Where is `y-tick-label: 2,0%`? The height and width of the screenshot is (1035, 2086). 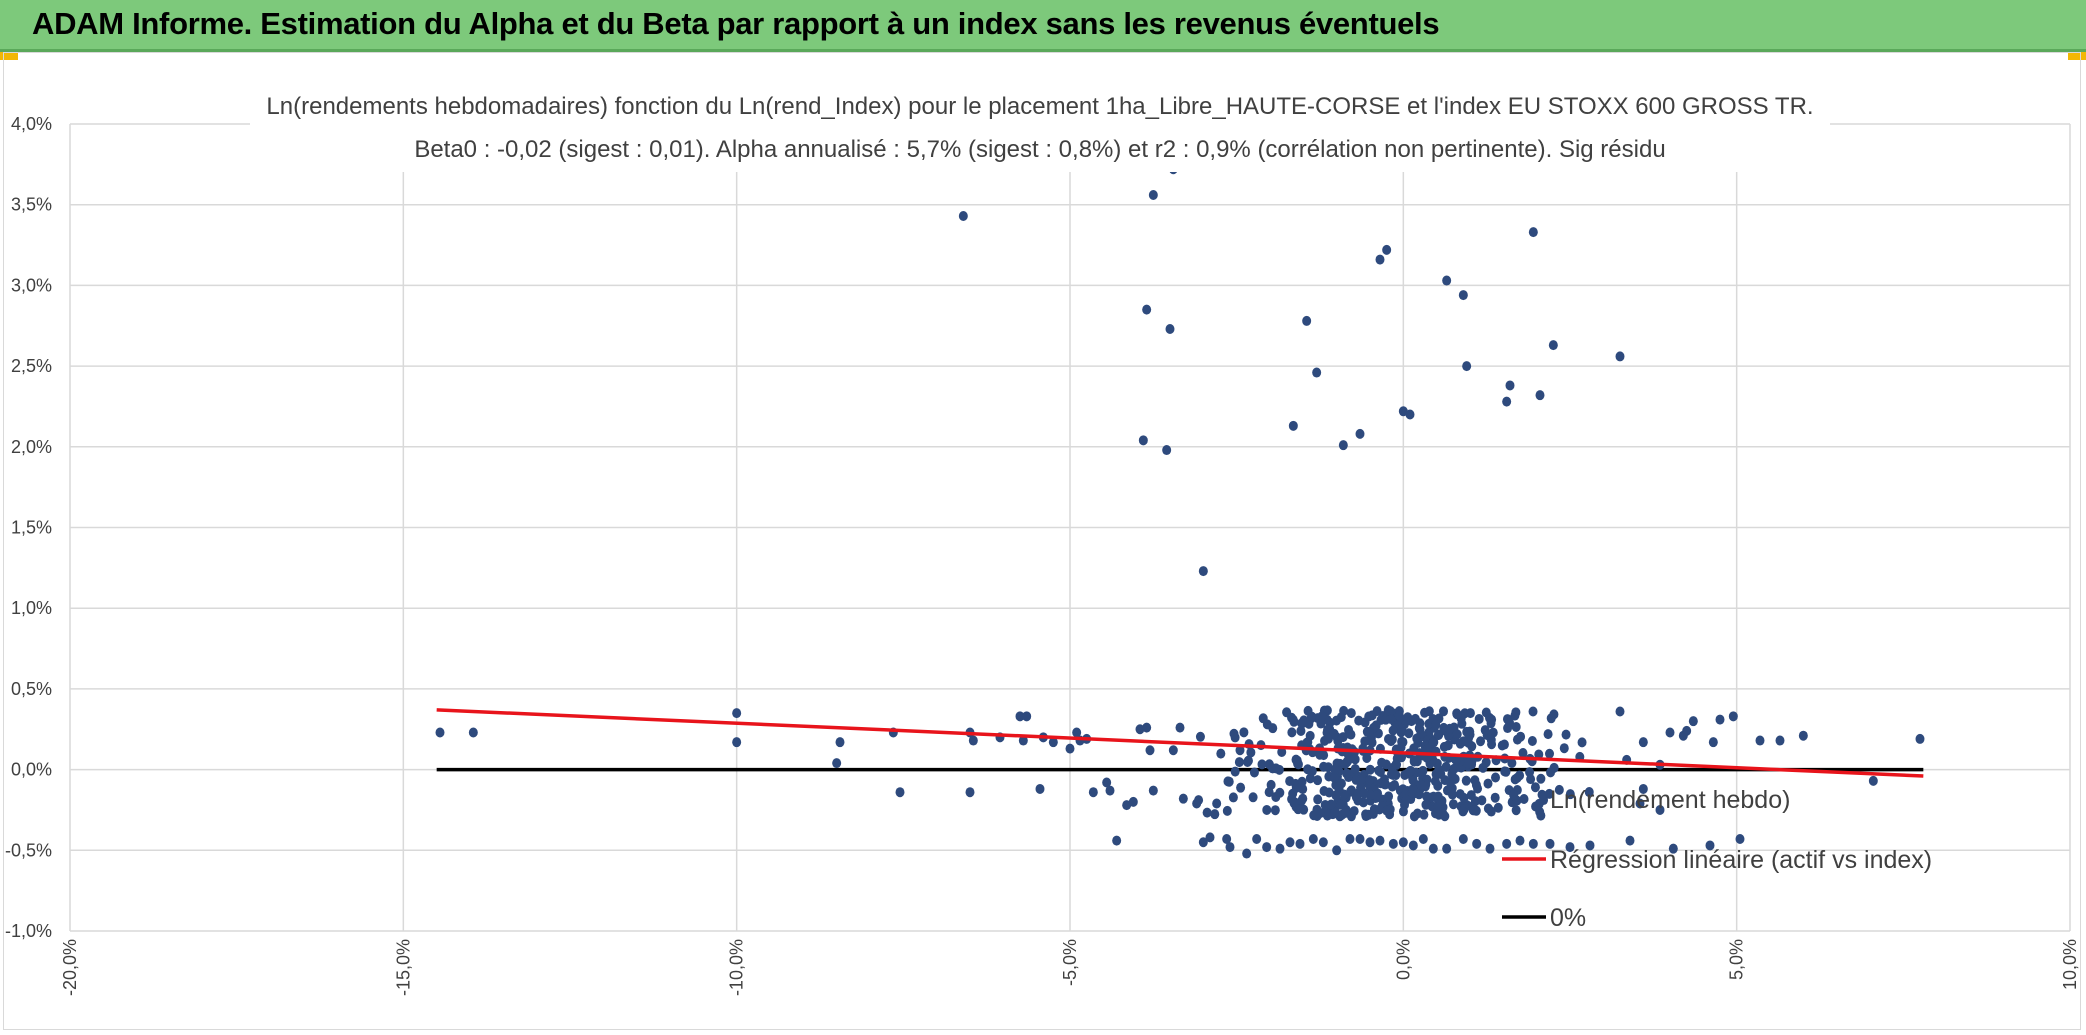
y-tick-label: 2,0% is located at coordinates (31, 447).